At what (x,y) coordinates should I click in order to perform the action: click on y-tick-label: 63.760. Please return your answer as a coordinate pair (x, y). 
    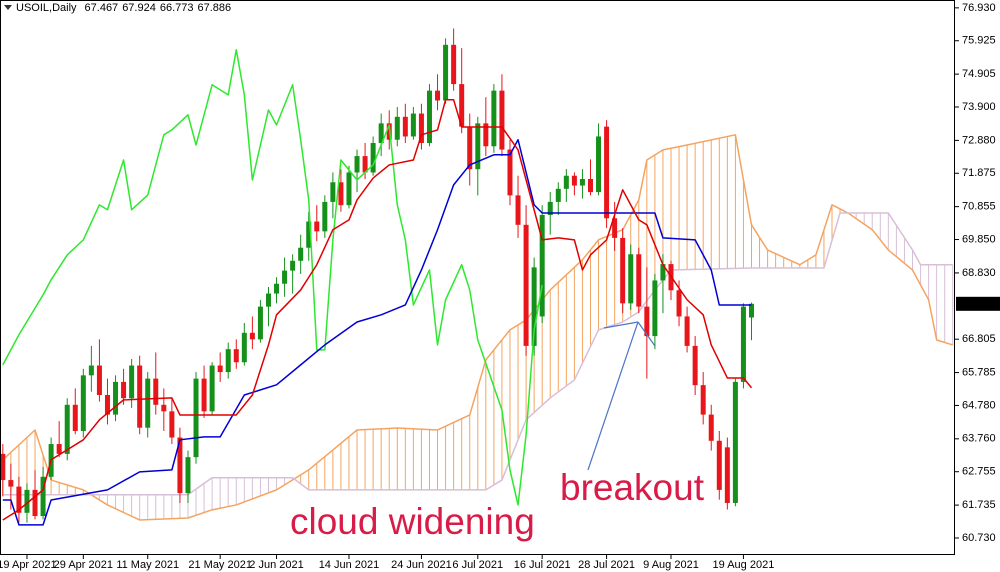
    Looking at the image, I should click on (979, 439).